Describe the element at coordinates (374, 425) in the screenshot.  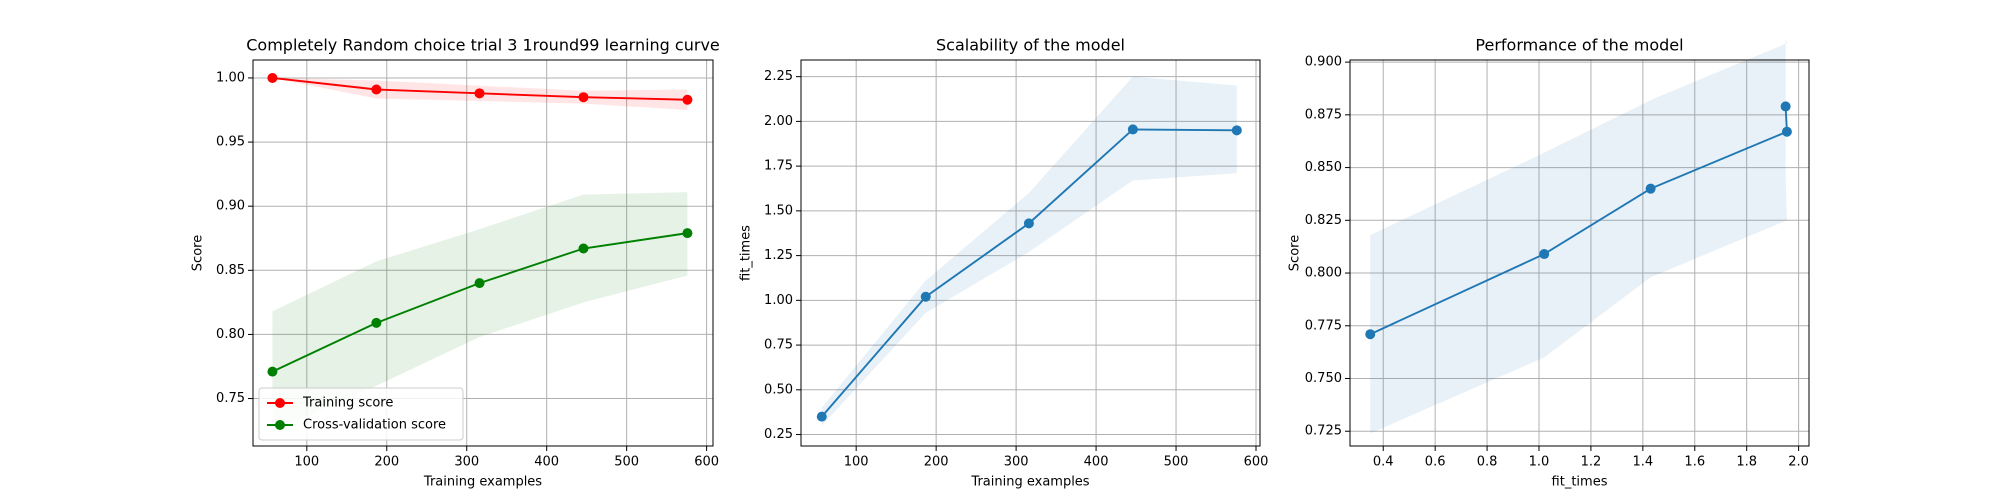
I see `legend-label: Cross-validation score` at that location.